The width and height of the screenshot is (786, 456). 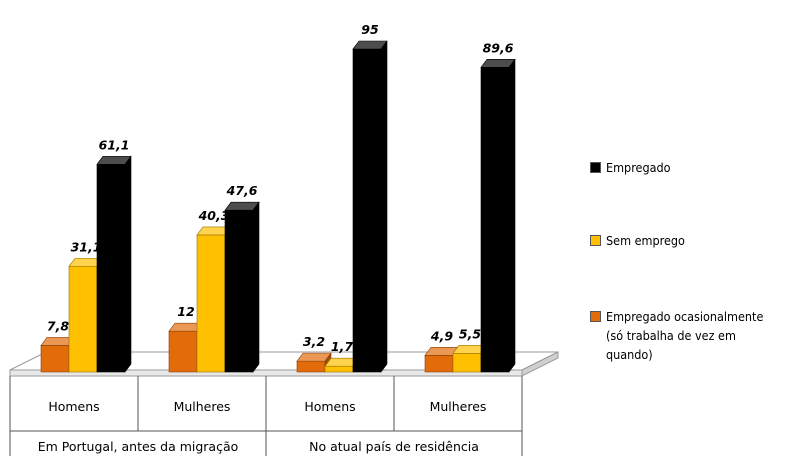 I want to click on value-label: 47,6, so click(x=242, y=190).